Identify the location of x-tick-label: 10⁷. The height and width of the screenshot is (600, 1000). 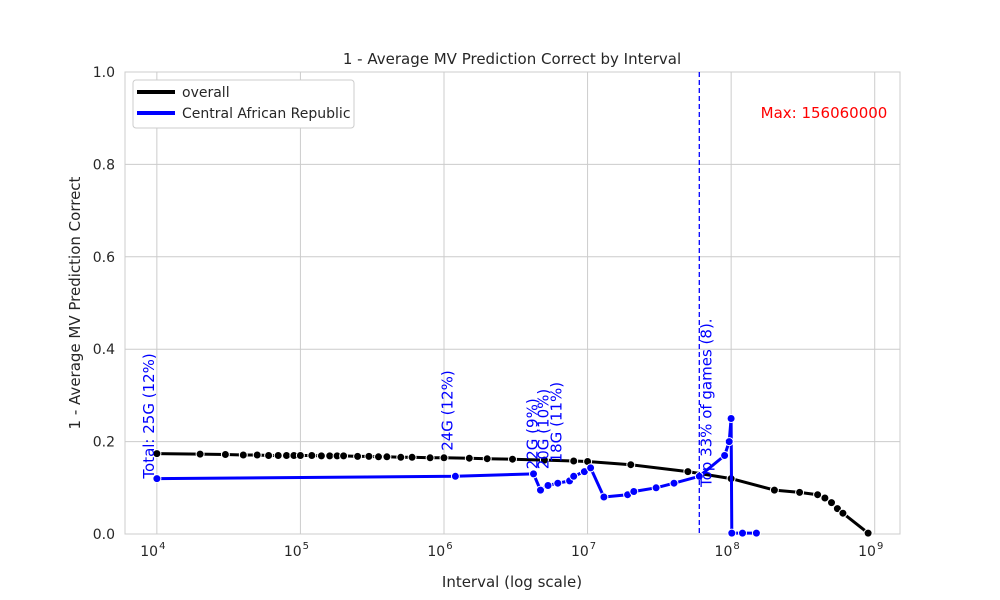
(583, 550).